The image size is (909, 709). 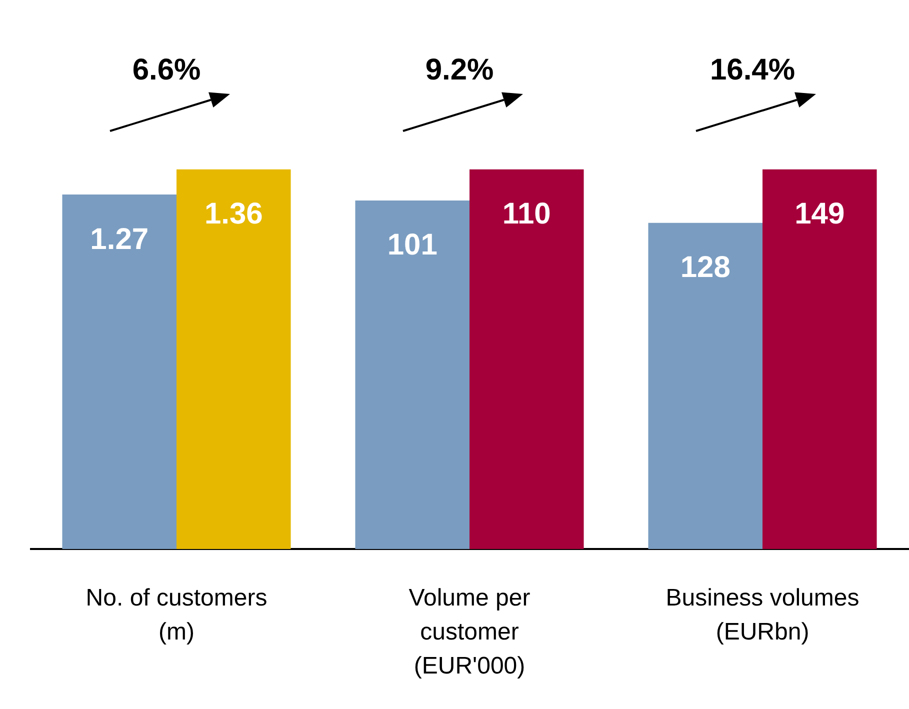 I want to click on data-label: 110, so click(x=526, y=214).